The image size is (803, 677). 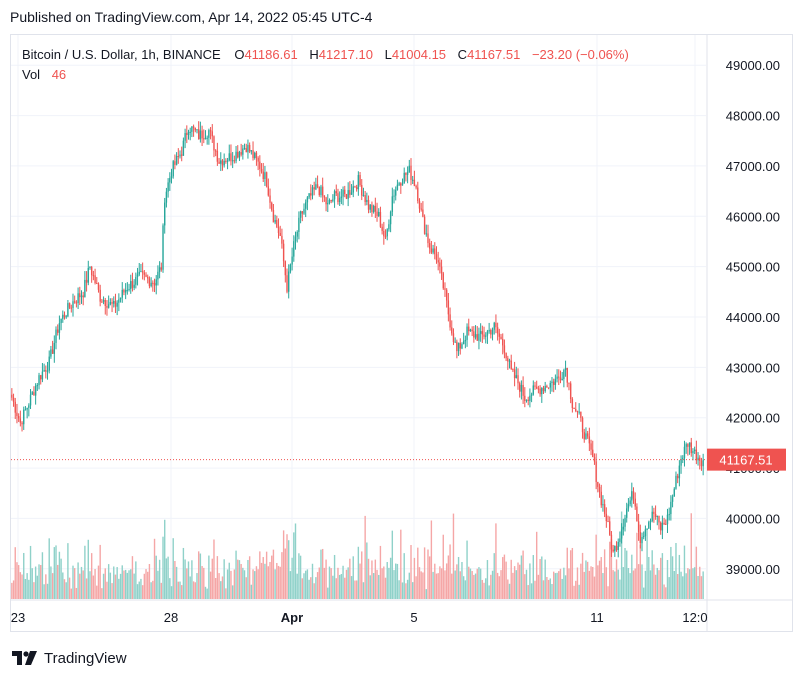 I want to click on price-tick-label: 47000.00, so click(x=753, y=166).